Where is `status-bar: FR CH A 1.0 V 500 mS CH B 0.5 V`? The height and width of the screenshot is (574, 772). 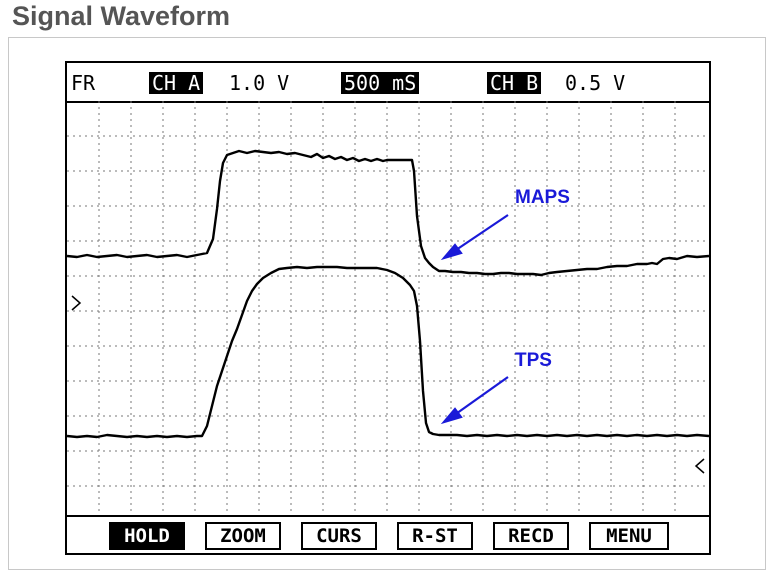 status-bar: FR CH A 1.0 V 500 mS CH B 0.5 V is located at coordinates (388, 83).